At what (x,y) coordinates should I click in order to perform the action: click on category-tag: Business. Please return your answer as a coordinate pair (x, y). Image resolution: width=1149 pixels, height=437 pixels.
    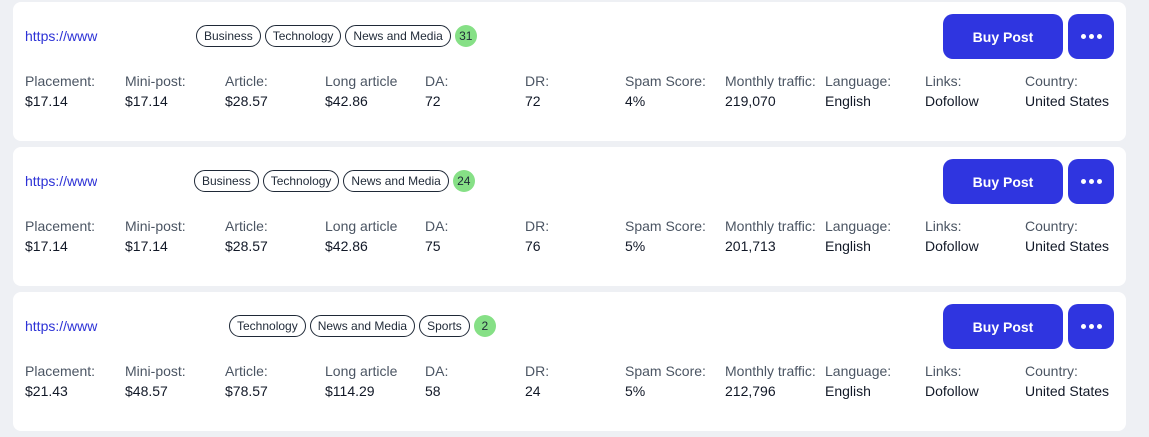
    Looking at the image, I should click on (226, 181).